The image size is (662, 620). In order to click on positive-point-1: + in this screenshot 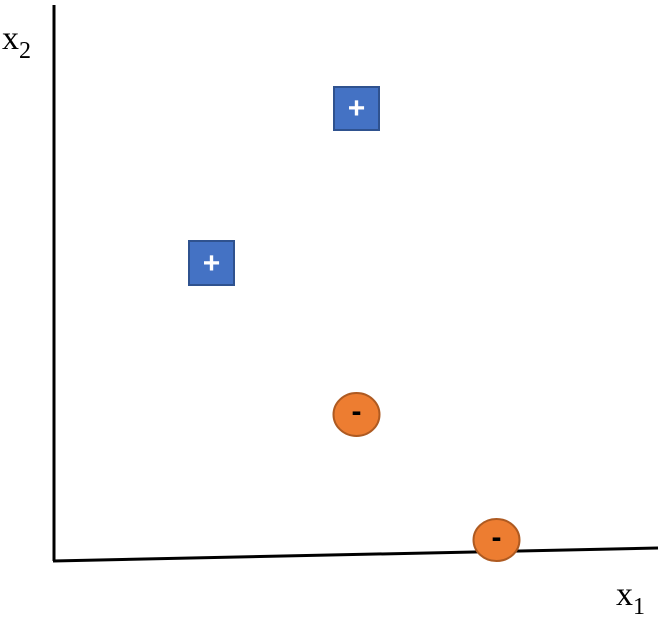, I will do `click(356, 108)`.